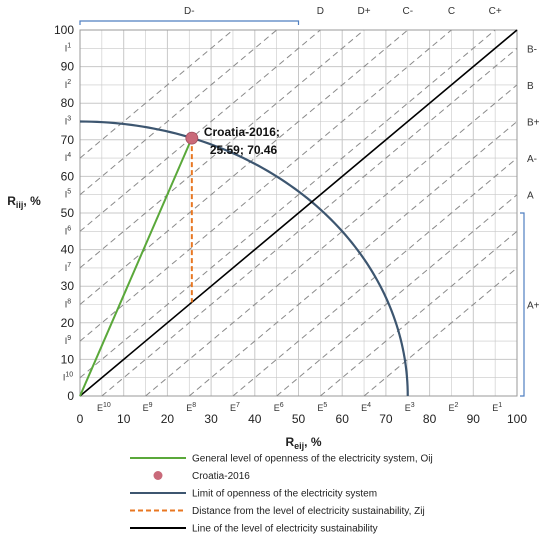  Describe the element at coordinates (279, 407) in the screenshot. I see `e-level-label: E6` at that location.